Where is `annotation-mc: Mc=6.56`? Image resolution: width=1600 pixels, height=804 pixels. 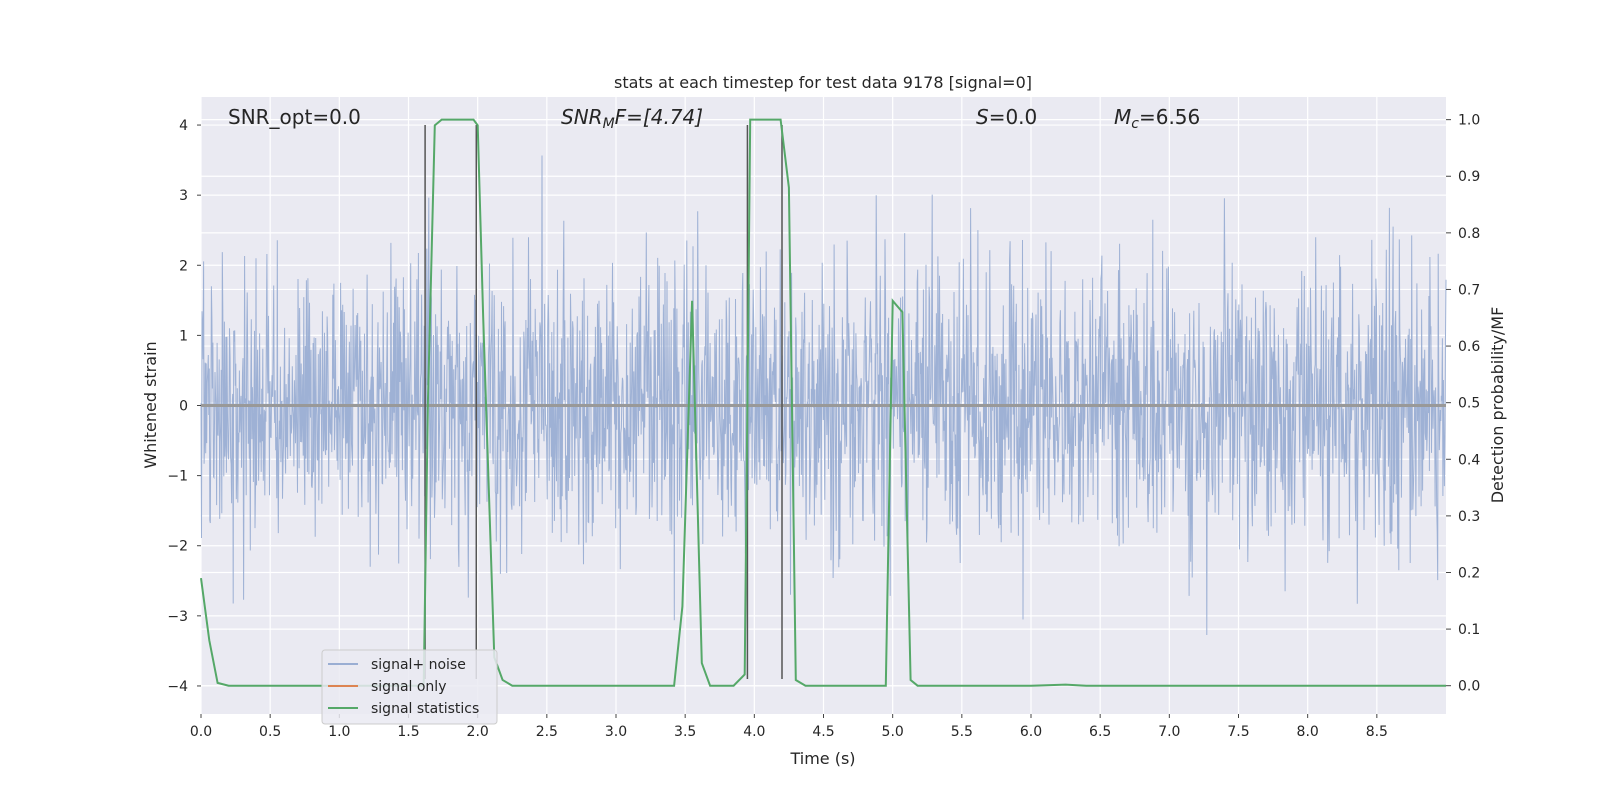 annotation-mc: Mc=6.56 is located at coordinates (1157, 118).